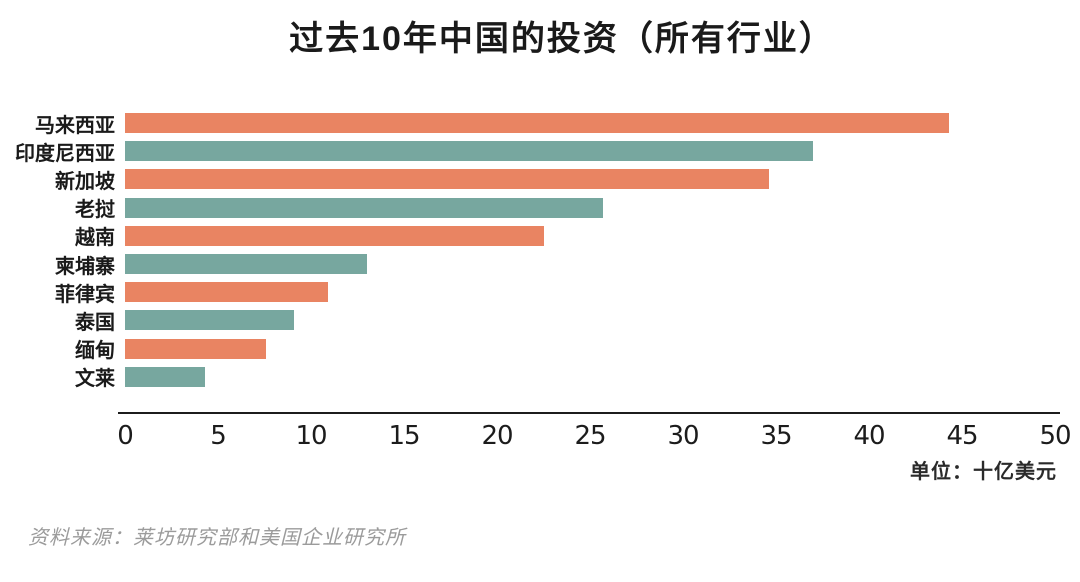 The width and height of the screenshot is (1080, 582). I want to click on x-axis-ticks: 0 5 10 15 20 25 30 35 40 45 50, so click(540, 438).